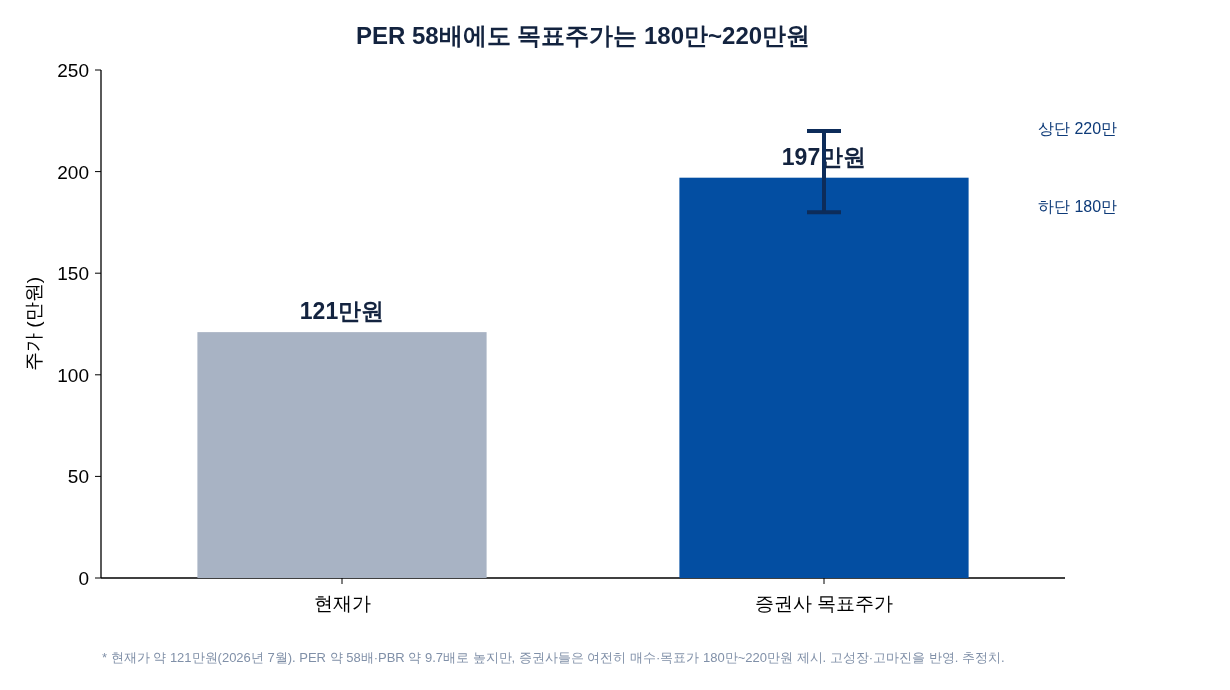  Describe the element at coordinates (342, 311) in the screenshot. I see `data-label: 121만원` at that location.